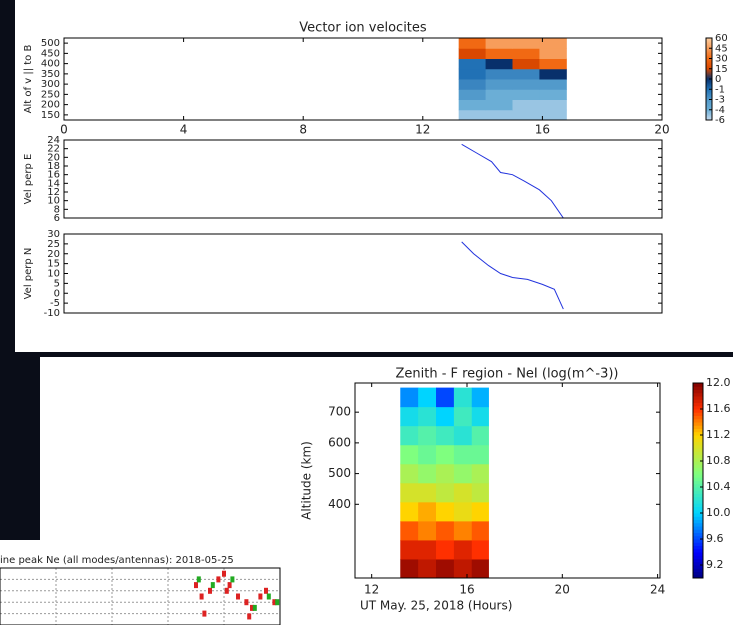  Describe the element at coordinates (715, 538) in the screenshot. I see `colorbar-tick-label: 9.6` at that location.